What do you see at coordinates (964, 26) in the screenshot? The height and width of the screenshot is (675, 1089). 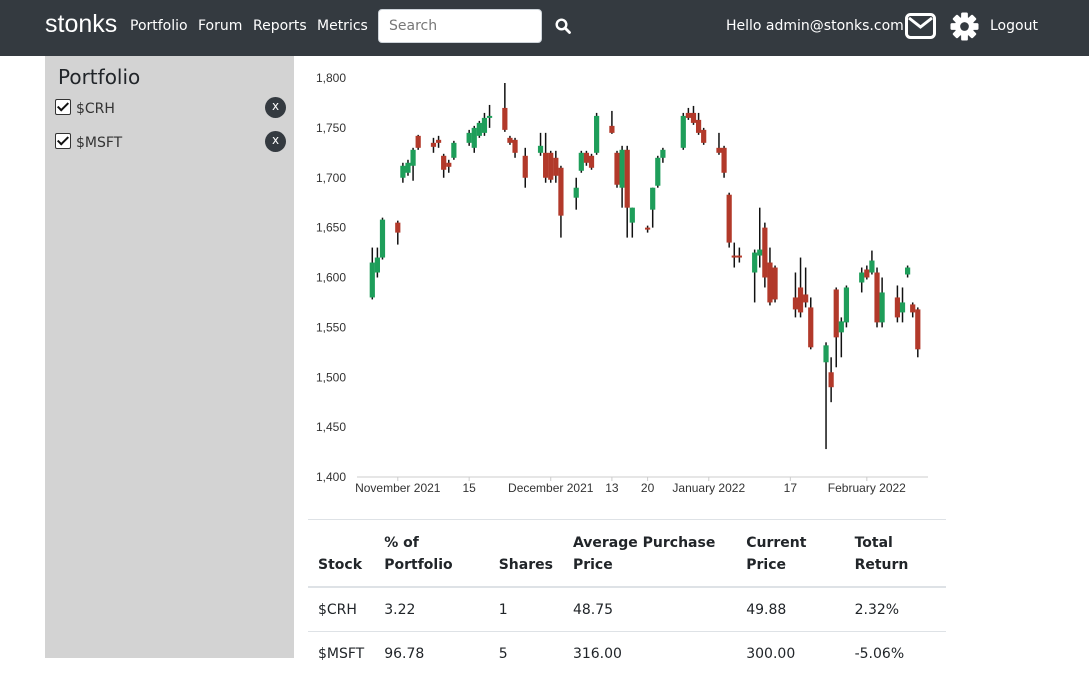 I see `settings-icon` at bounding box center [964, 26].